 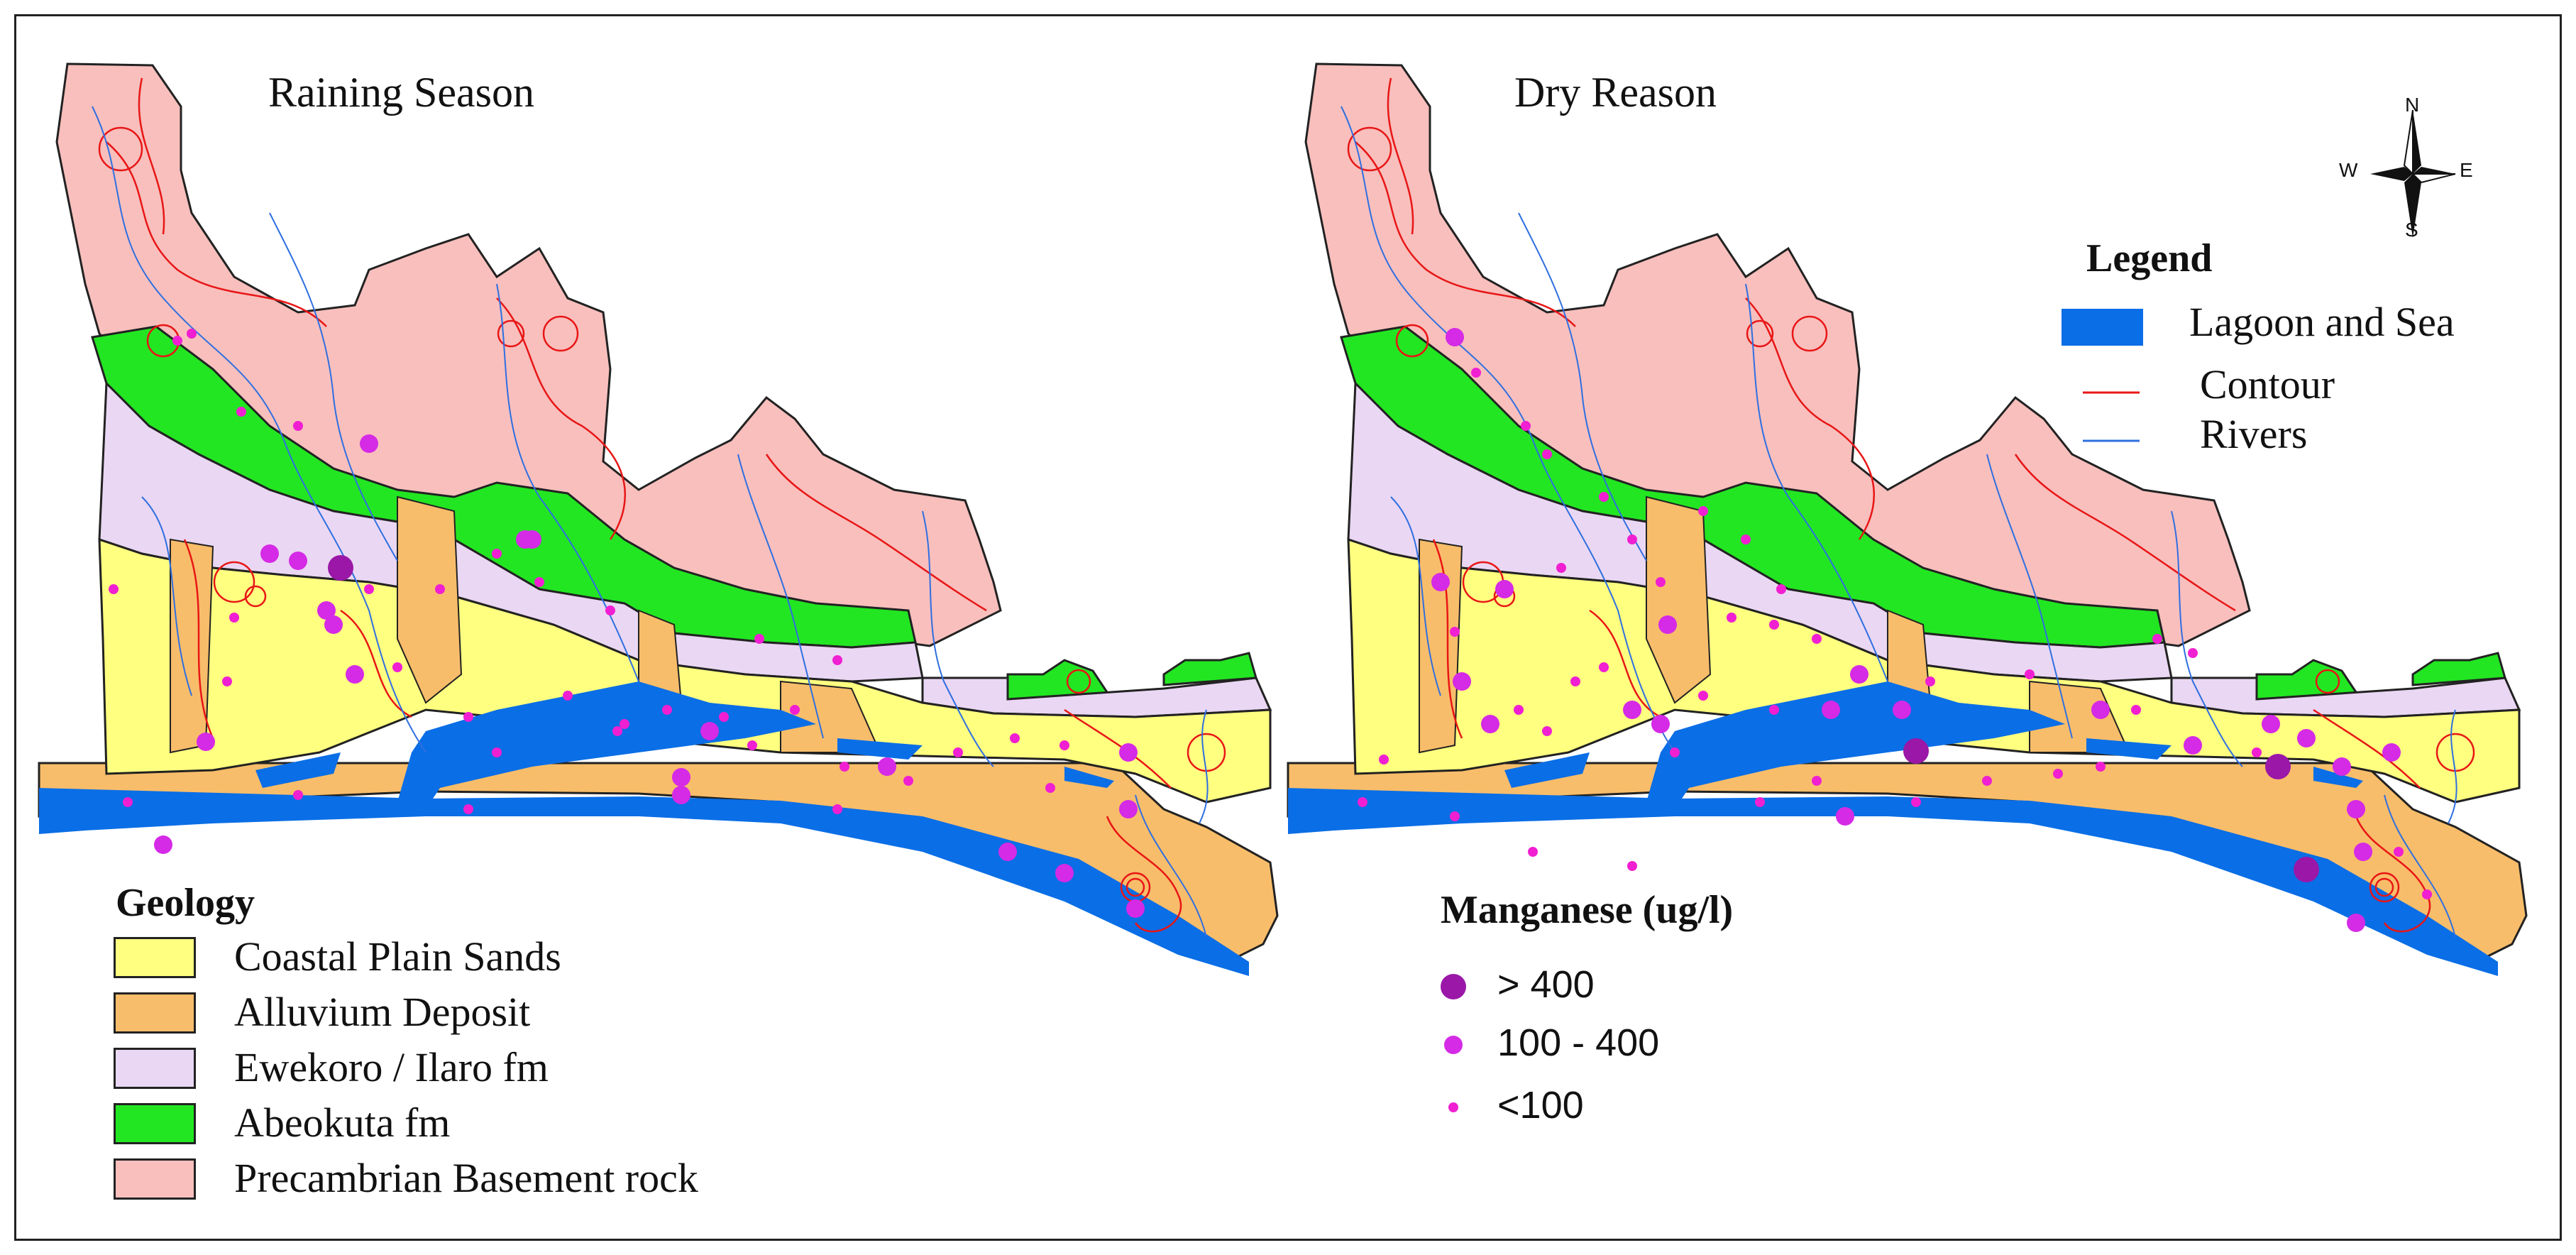 What do you see at coordinates (2411, 230) in the screenshot?
I see `compass-s-label: S` at bounding box center [2411, 230].